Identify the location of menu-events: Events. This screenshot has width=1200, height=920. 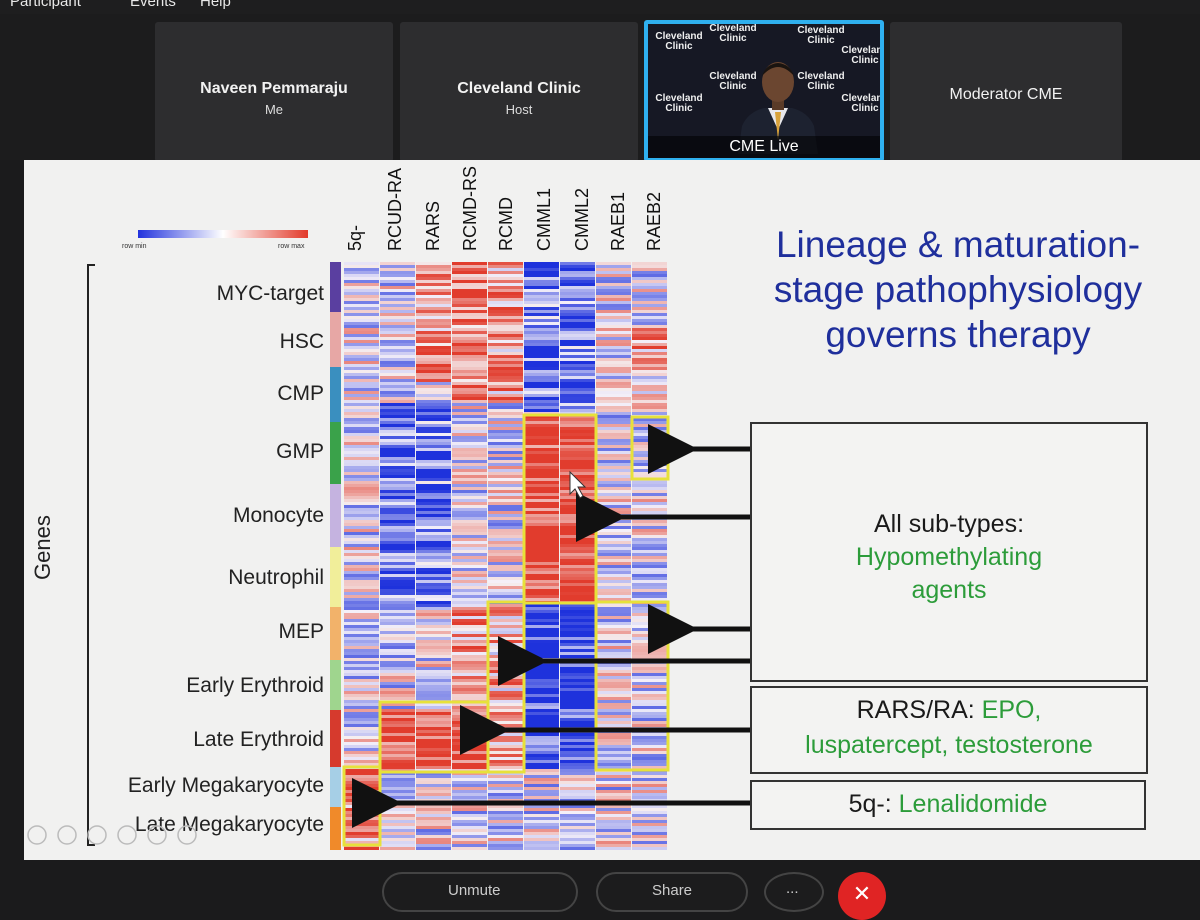
(153, 5).